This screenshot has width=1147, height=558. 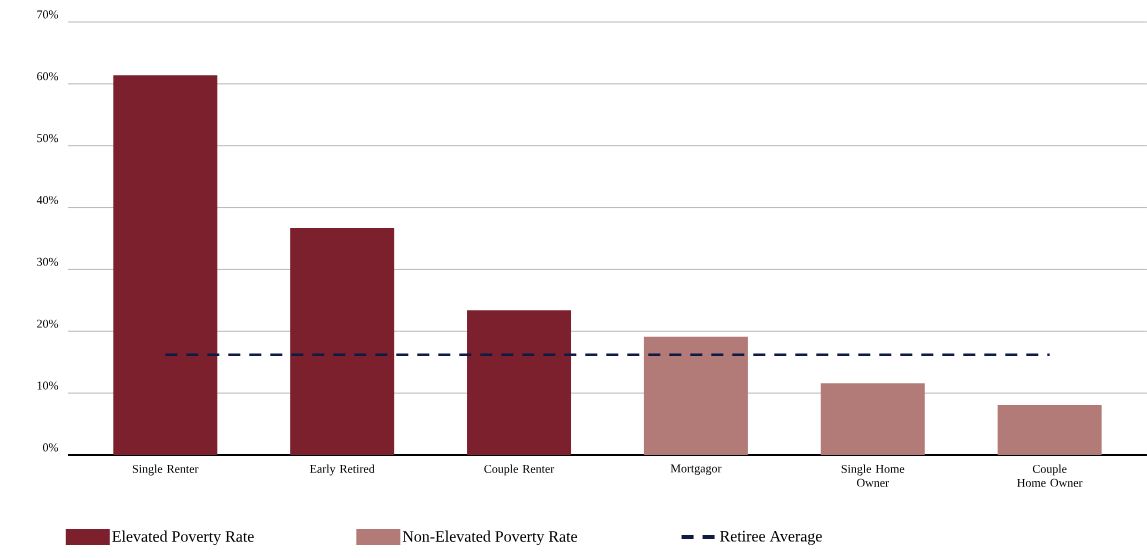 I want to click on x-tick-label: Couple Renter, so click(x=519, y=470).